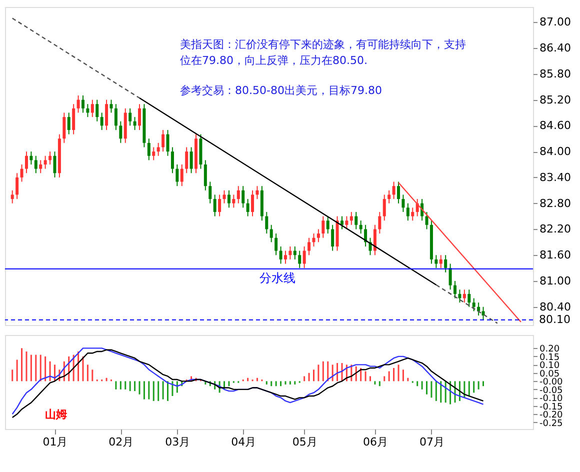  I want to click on y-tick-label: 85.20, so click(555, 99).